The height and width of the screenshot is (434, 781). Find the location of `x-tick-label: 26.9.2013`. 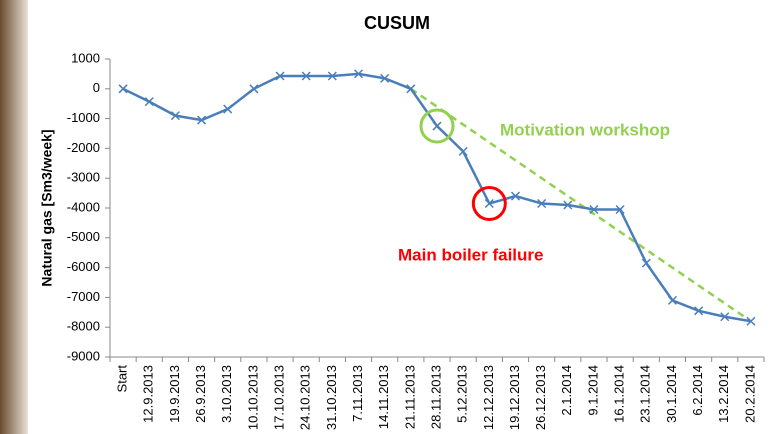

x-tick-label: 26.9.2013 is located at coordinates (200, 394).